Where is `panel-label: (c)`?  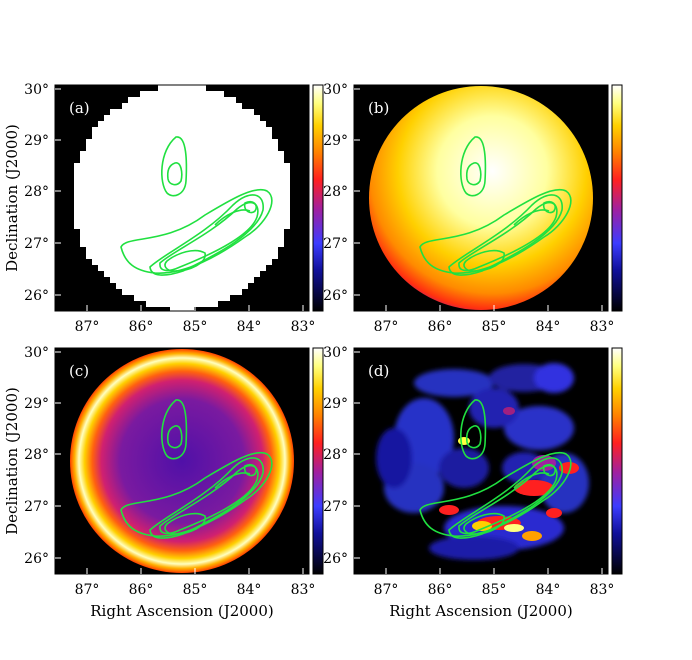
panel-label: (c) is located at coordinates (79, 371).